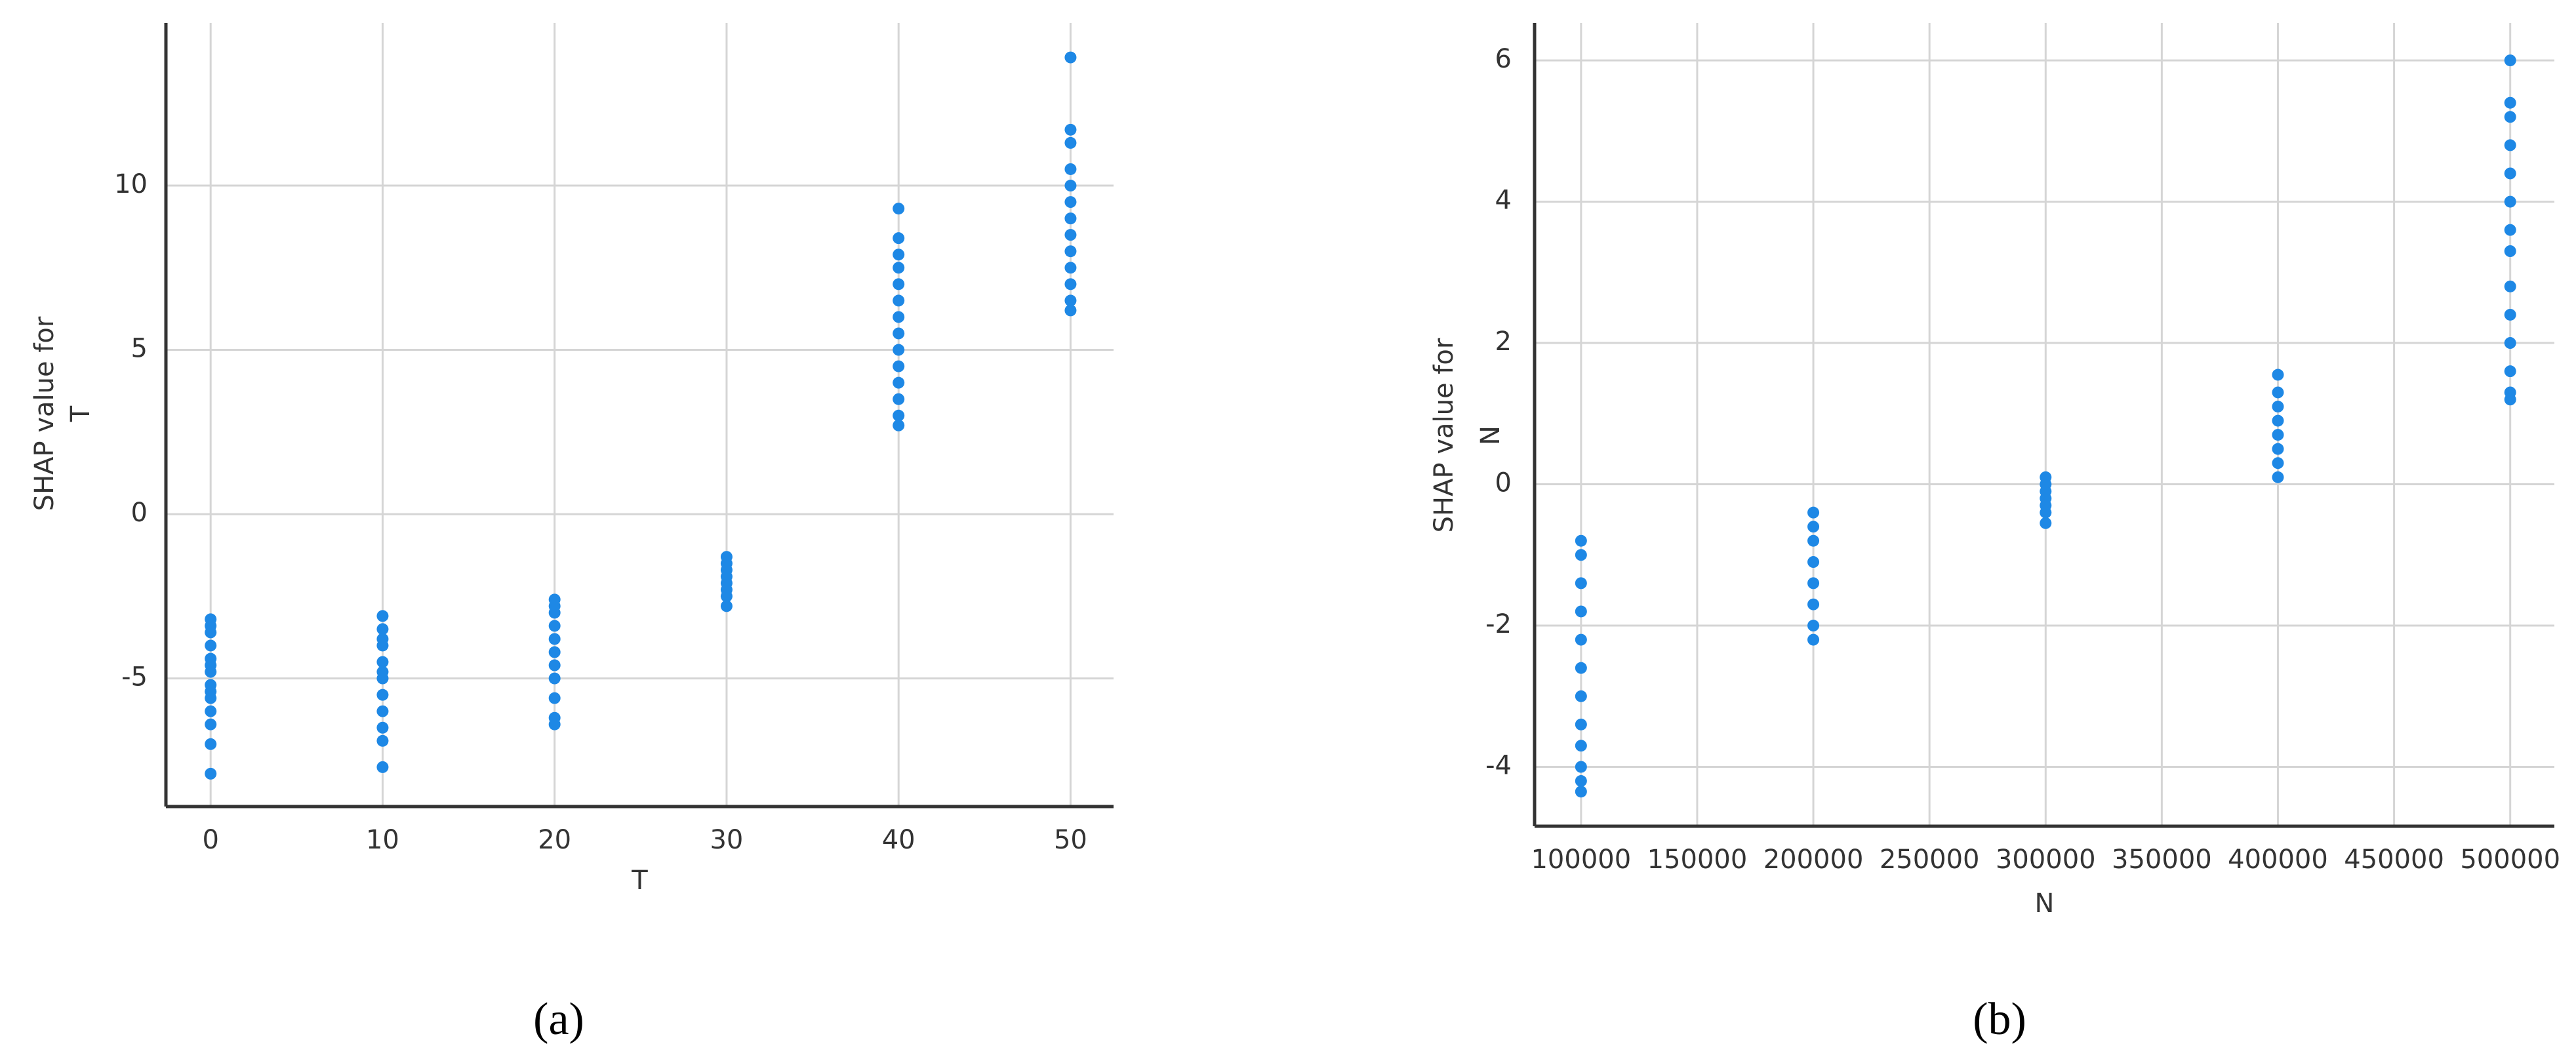  Describe the element at coordinates (1070, 840) in the screenshot. I see `x-tick-label: 50` at that location.